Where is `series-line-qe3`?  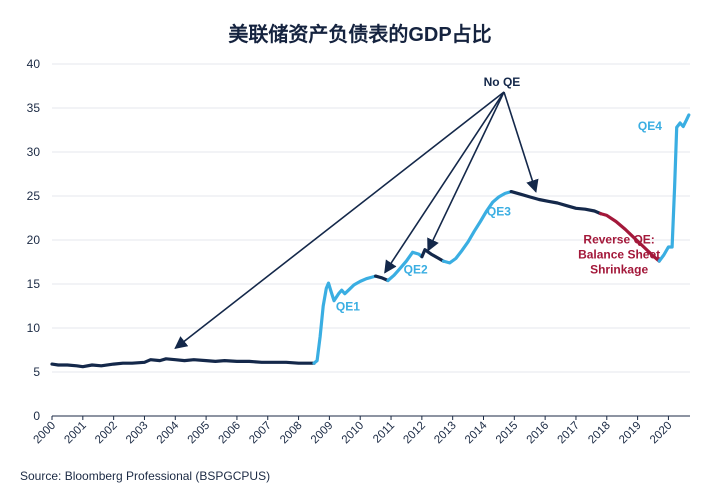
series-line-qe3 is located at coordinates (477, 227).